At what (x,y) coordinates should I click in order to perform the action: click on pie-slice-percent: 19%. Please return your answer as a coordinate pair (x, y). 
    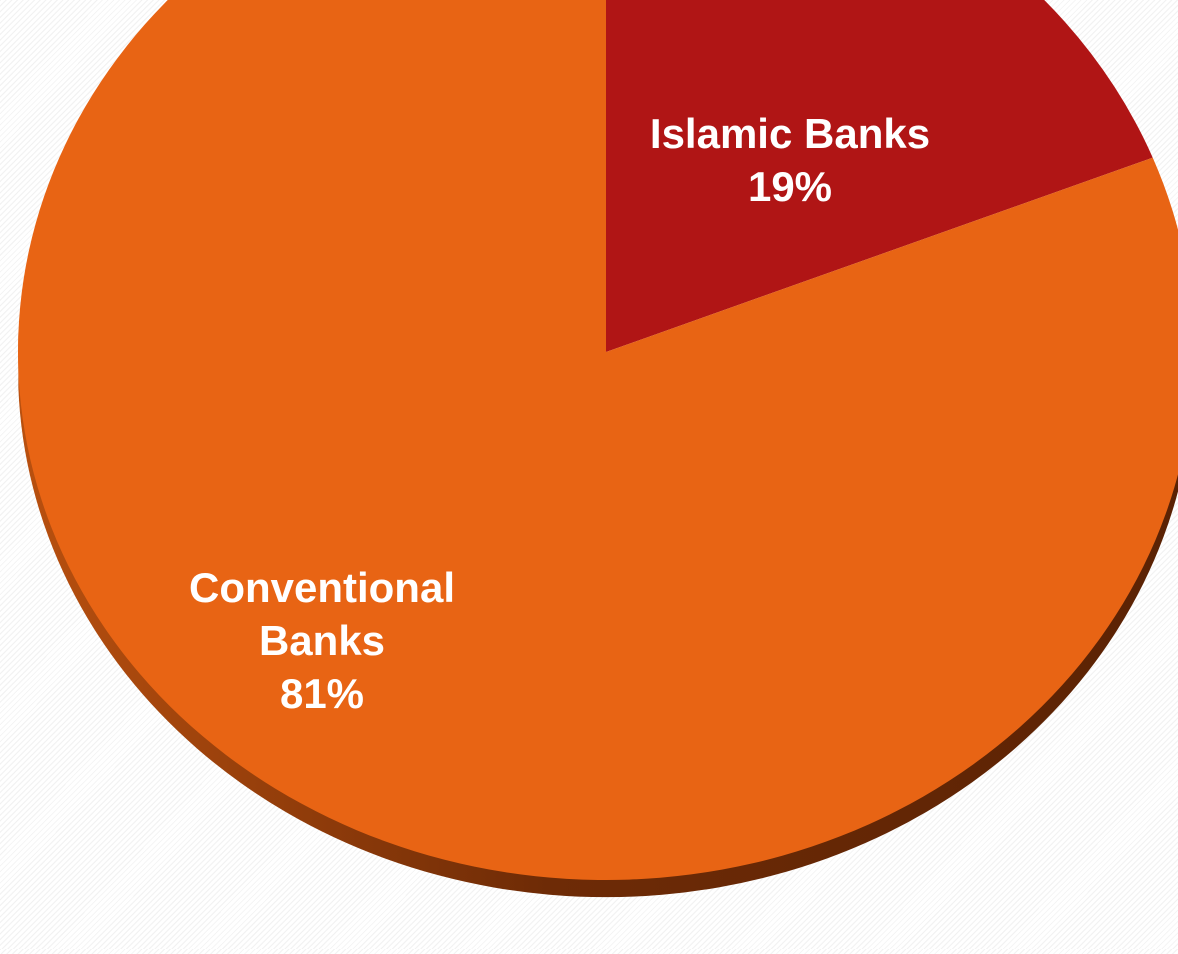
    Looking at the image, I should click on (790, 186).